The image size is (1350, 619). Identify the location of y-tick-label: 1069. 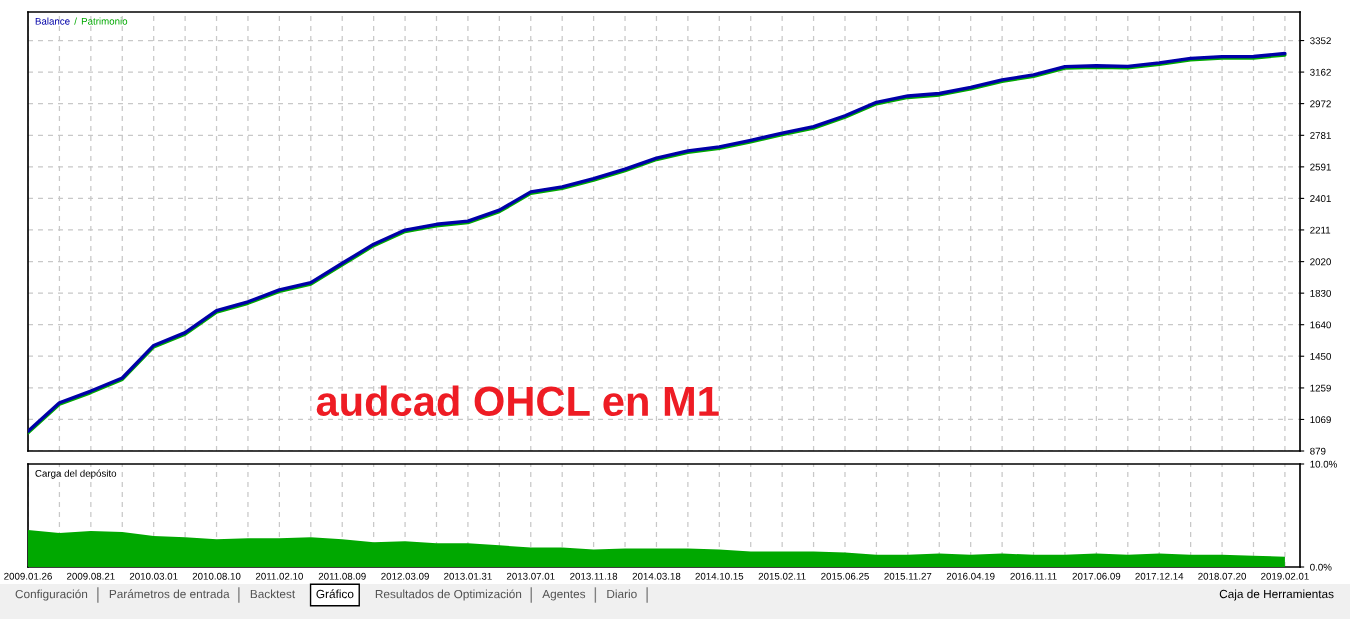
(1320, 420).